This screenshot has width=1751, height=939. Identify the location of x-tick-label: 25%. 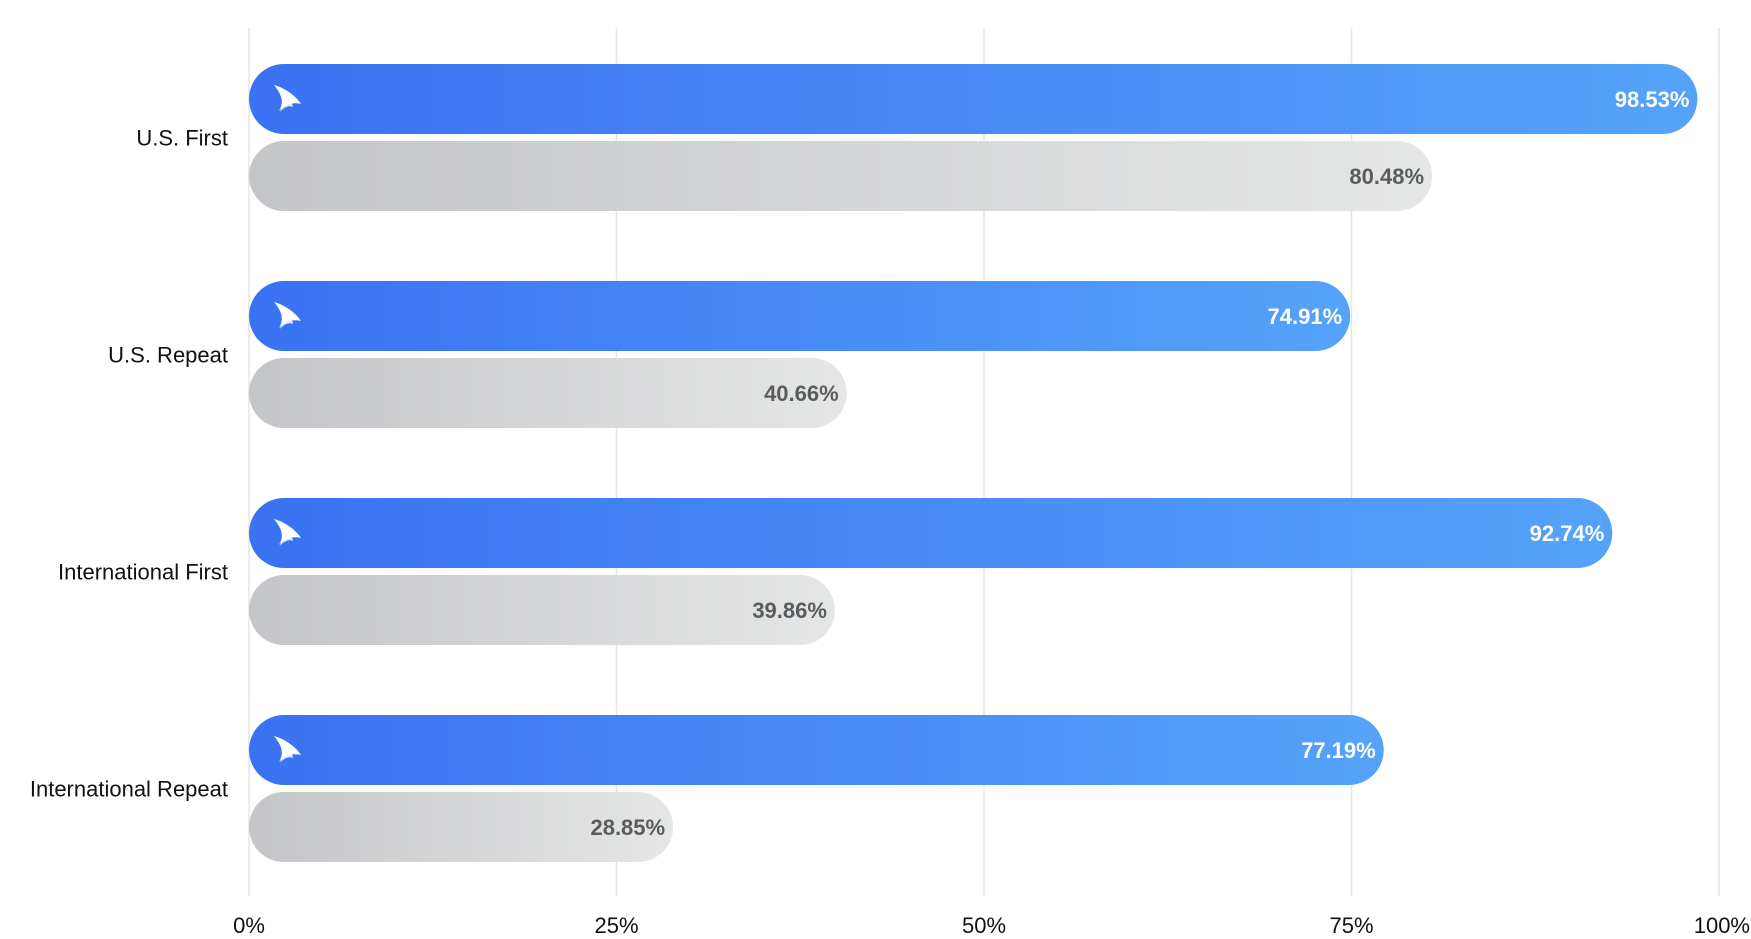
(616, 925).